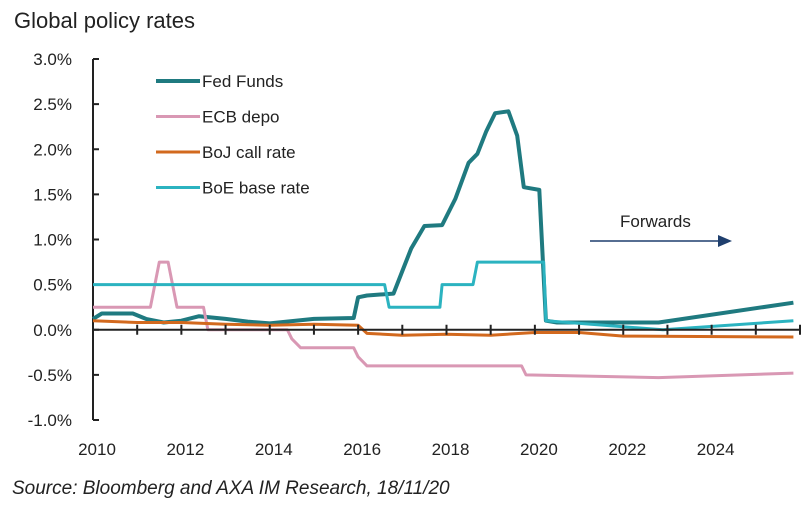 Image resolution: width=812 pixels, height=527 pixels. I want to click on x-tick-label: 2016, so click(362, 449).